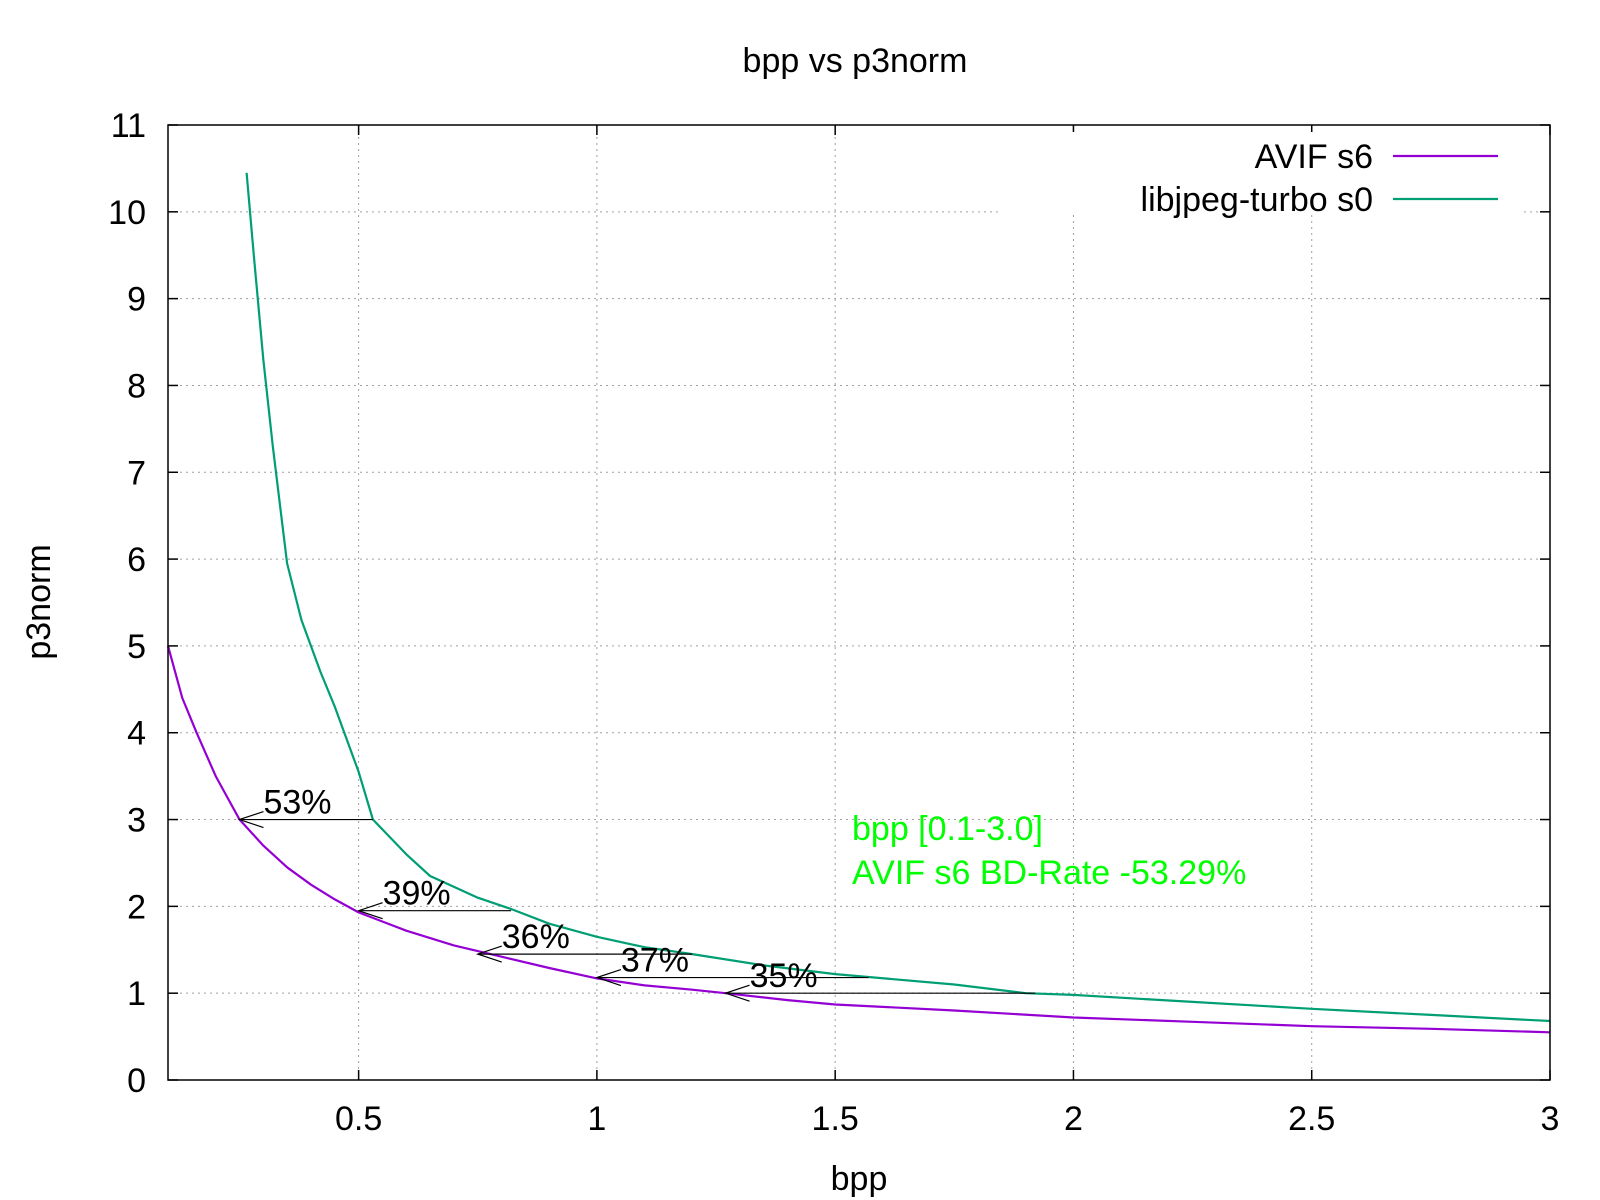  Describe the element at coordinates (136, 821) in the screenshot. I see `y-tick-label: 3` at that location.